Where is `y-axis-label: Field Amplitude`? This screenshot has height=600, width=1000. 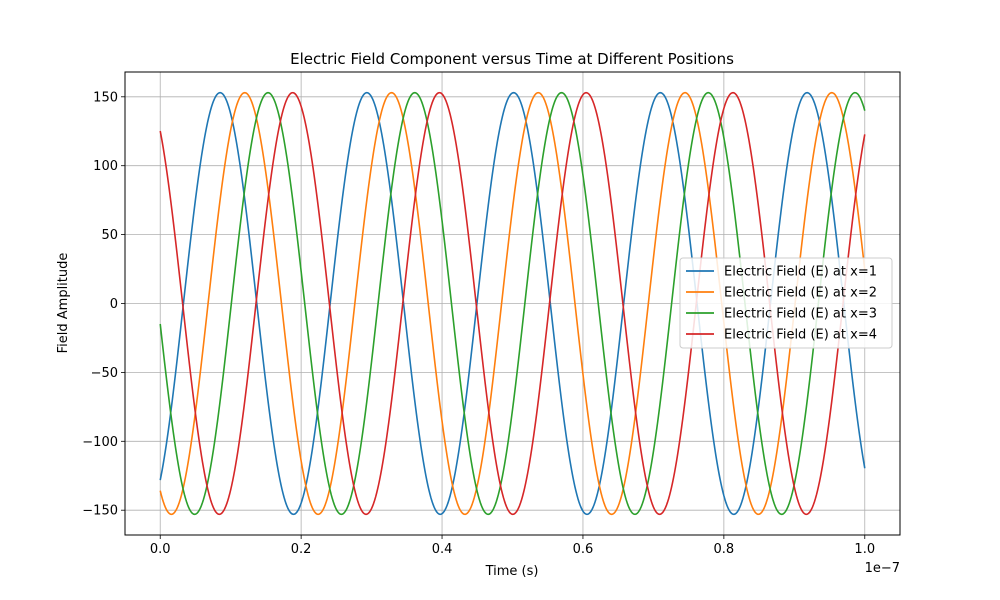
y-axis-label: Field Amplitude is located at coordinates (63, 303).